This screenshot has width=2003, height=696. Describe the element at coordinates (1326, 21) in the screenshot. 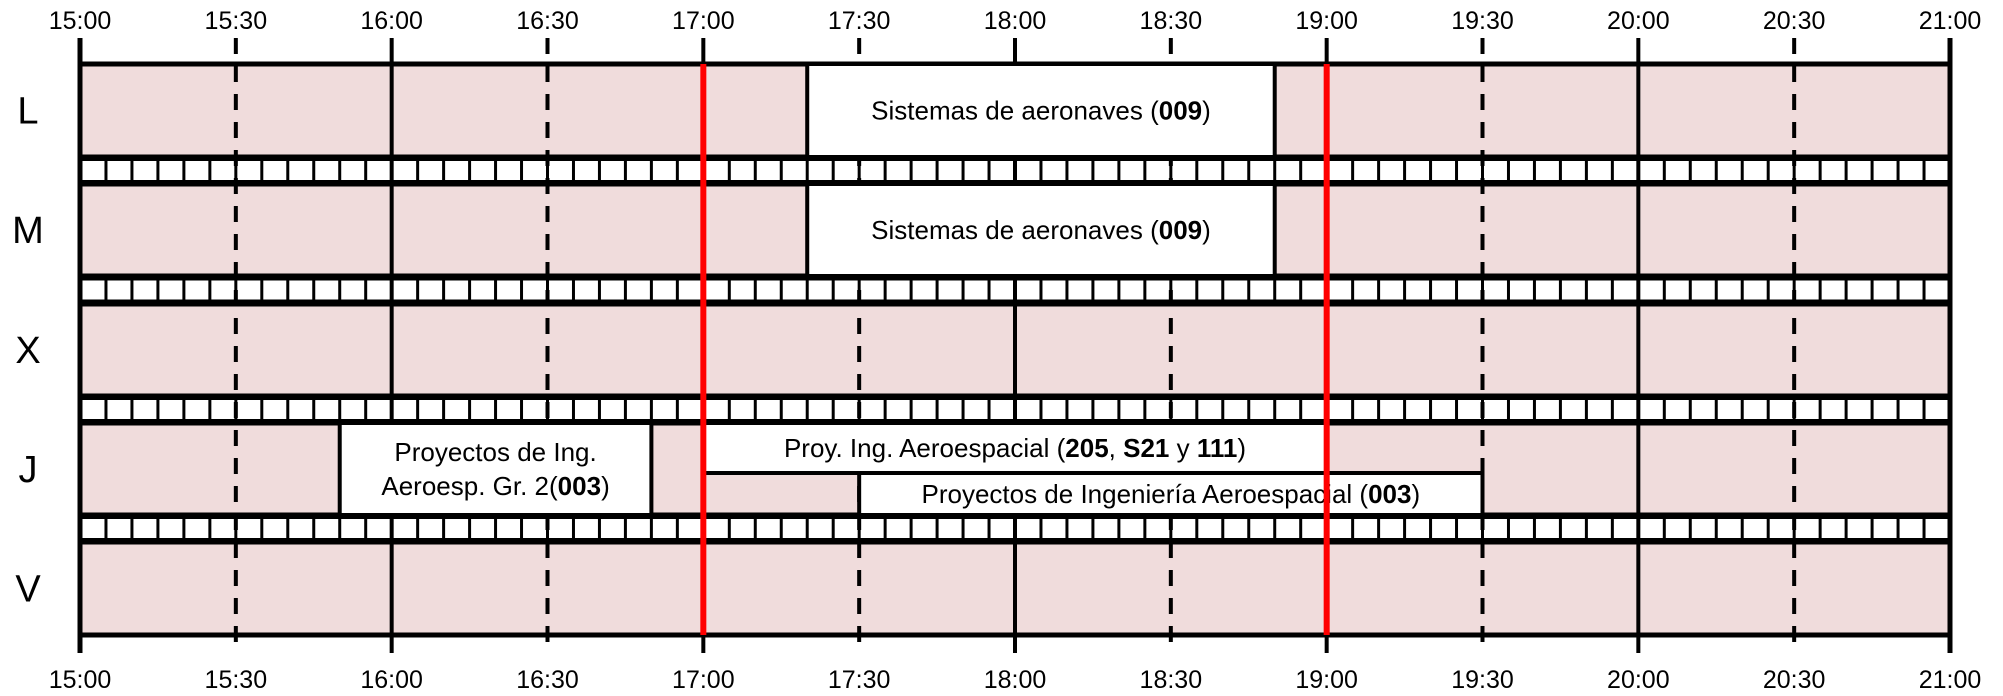

I see `top-time-label: 19:00` at that location.